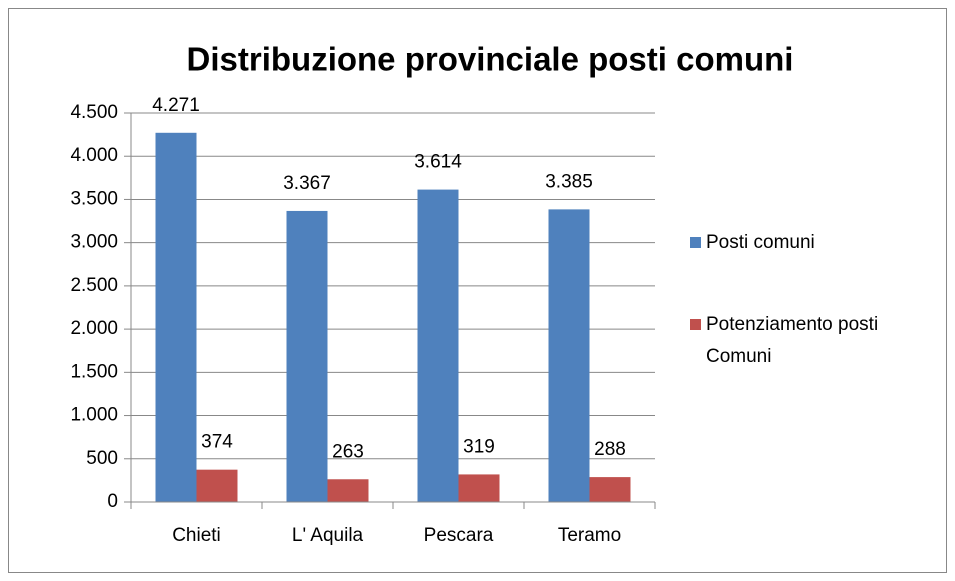 The width and height of the screenshot is (955, 581). Describe the element at coordinates (328, 535) in the screenshot. I see `x-tick-label: L' Aquila` at that location.